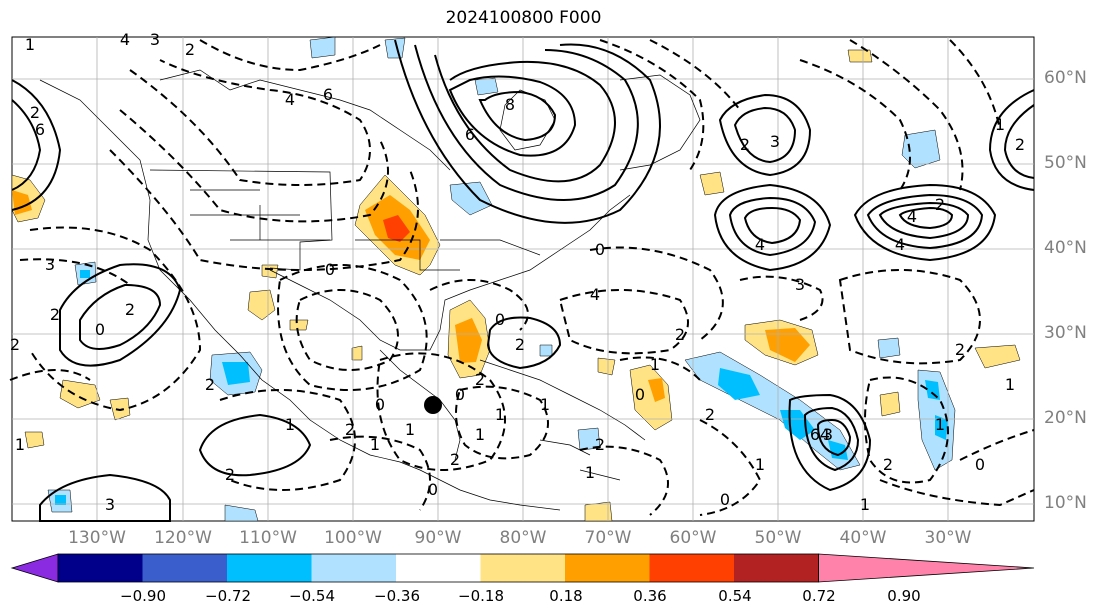  What do you see at coordinates (693, 538) in the screenshot?
I see `lon-label: 60°W` at bounding box center [693, 538].